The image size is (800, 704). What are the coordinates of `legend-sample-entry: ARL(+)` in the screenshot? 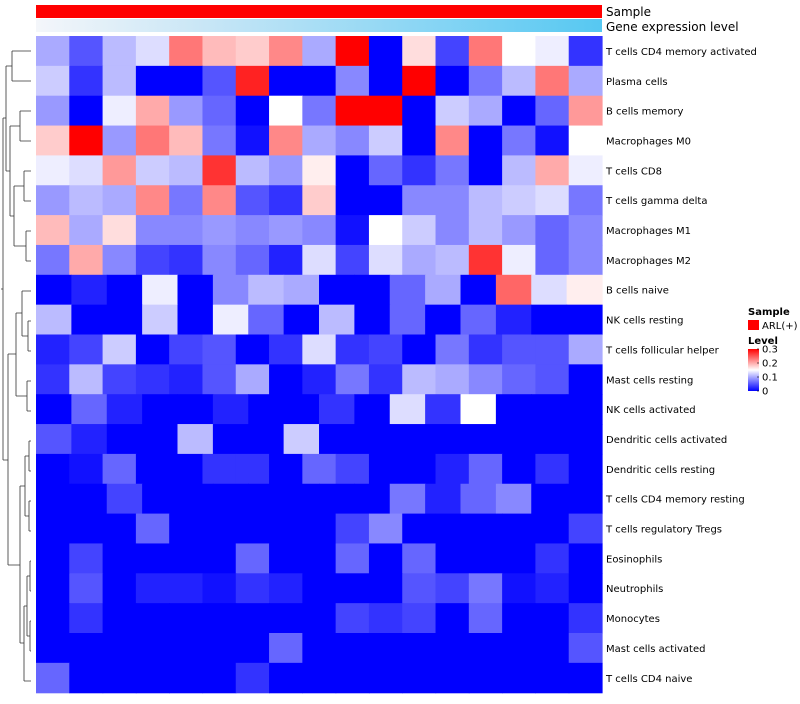 It's located at (780, 326).